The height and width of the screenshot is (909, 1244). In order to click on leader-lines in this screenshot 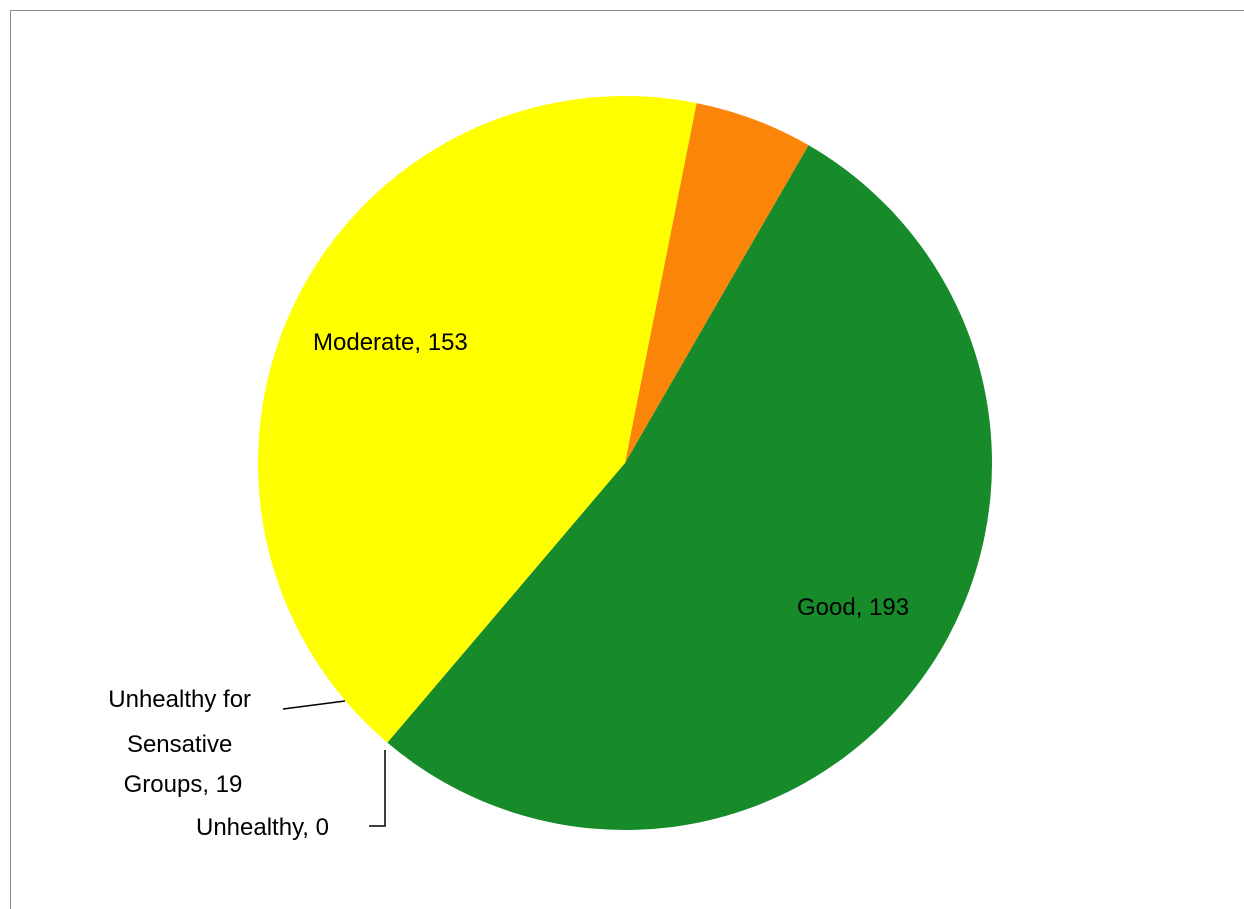, I will do `click(334, 763)`.